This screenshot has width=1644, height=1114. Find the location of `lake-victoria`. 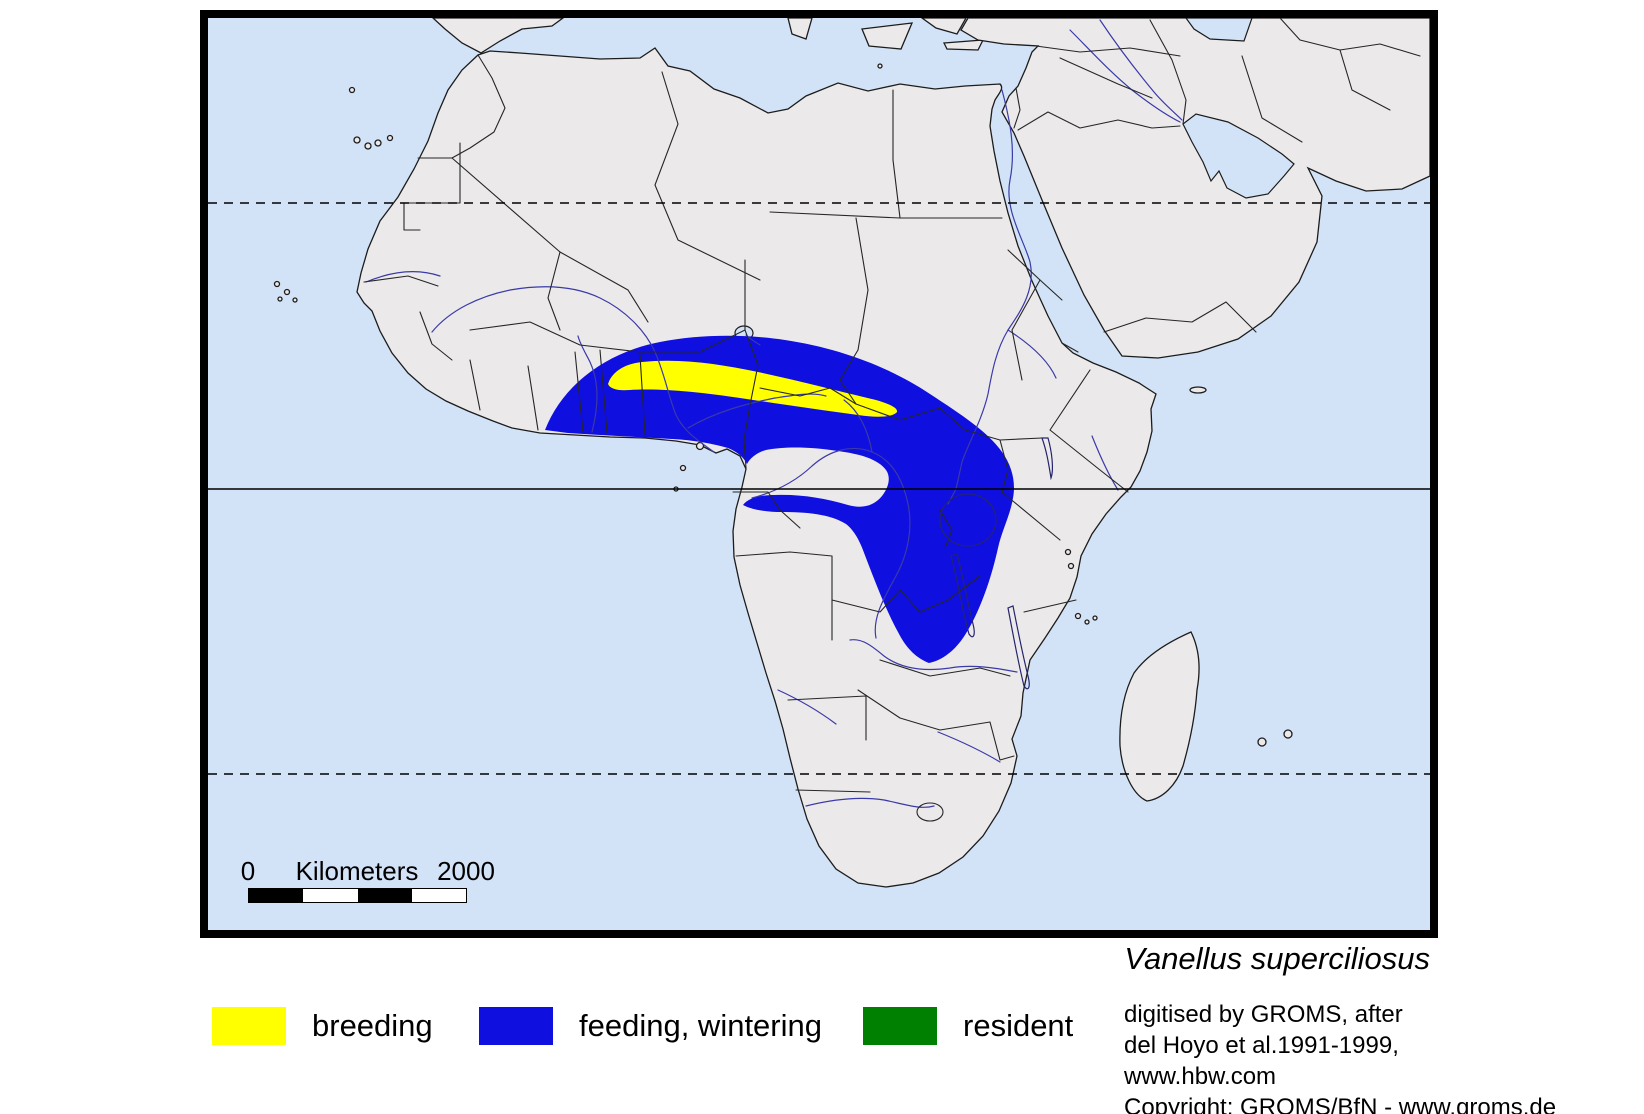

lake-victoria is located at coordinates (968, 520).